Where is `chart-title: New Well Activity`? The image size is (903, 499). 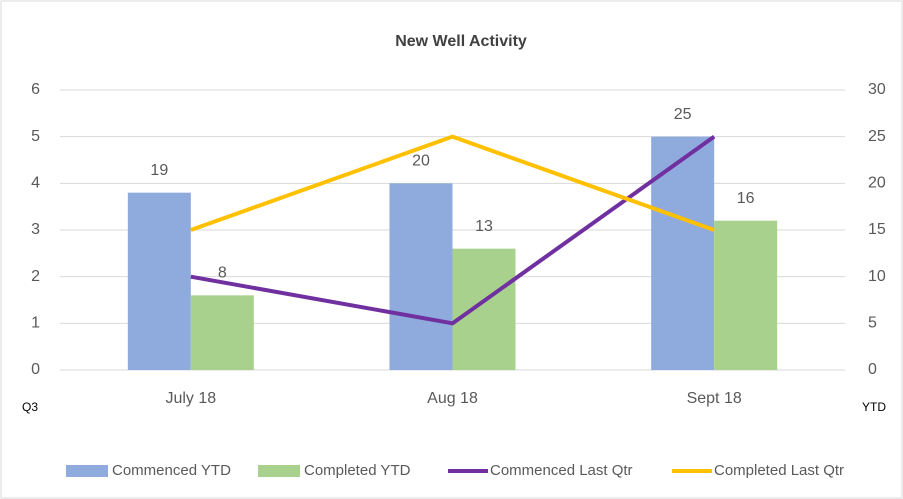
chart-title: New Well Activity is located at coordinates (461, 41).